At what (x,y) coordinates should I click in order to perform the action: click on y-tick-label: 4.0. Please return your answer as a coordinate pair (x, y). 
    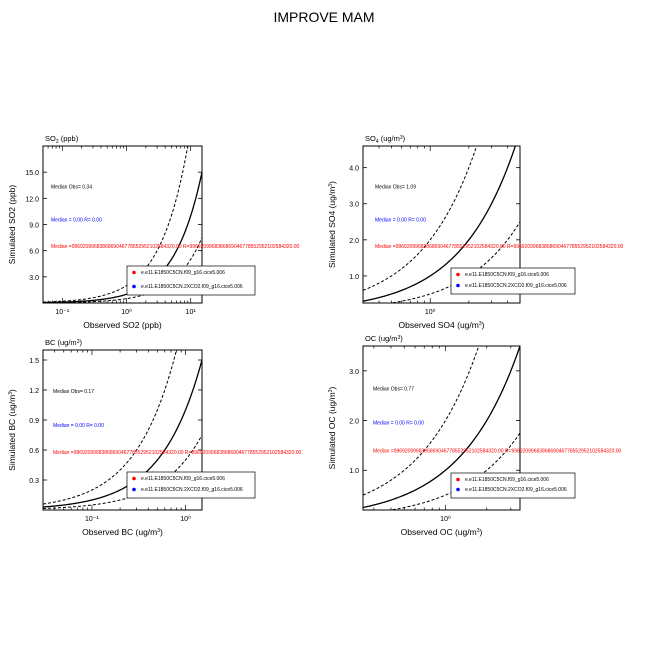
    Looking at the image, I should click on (354, 169).